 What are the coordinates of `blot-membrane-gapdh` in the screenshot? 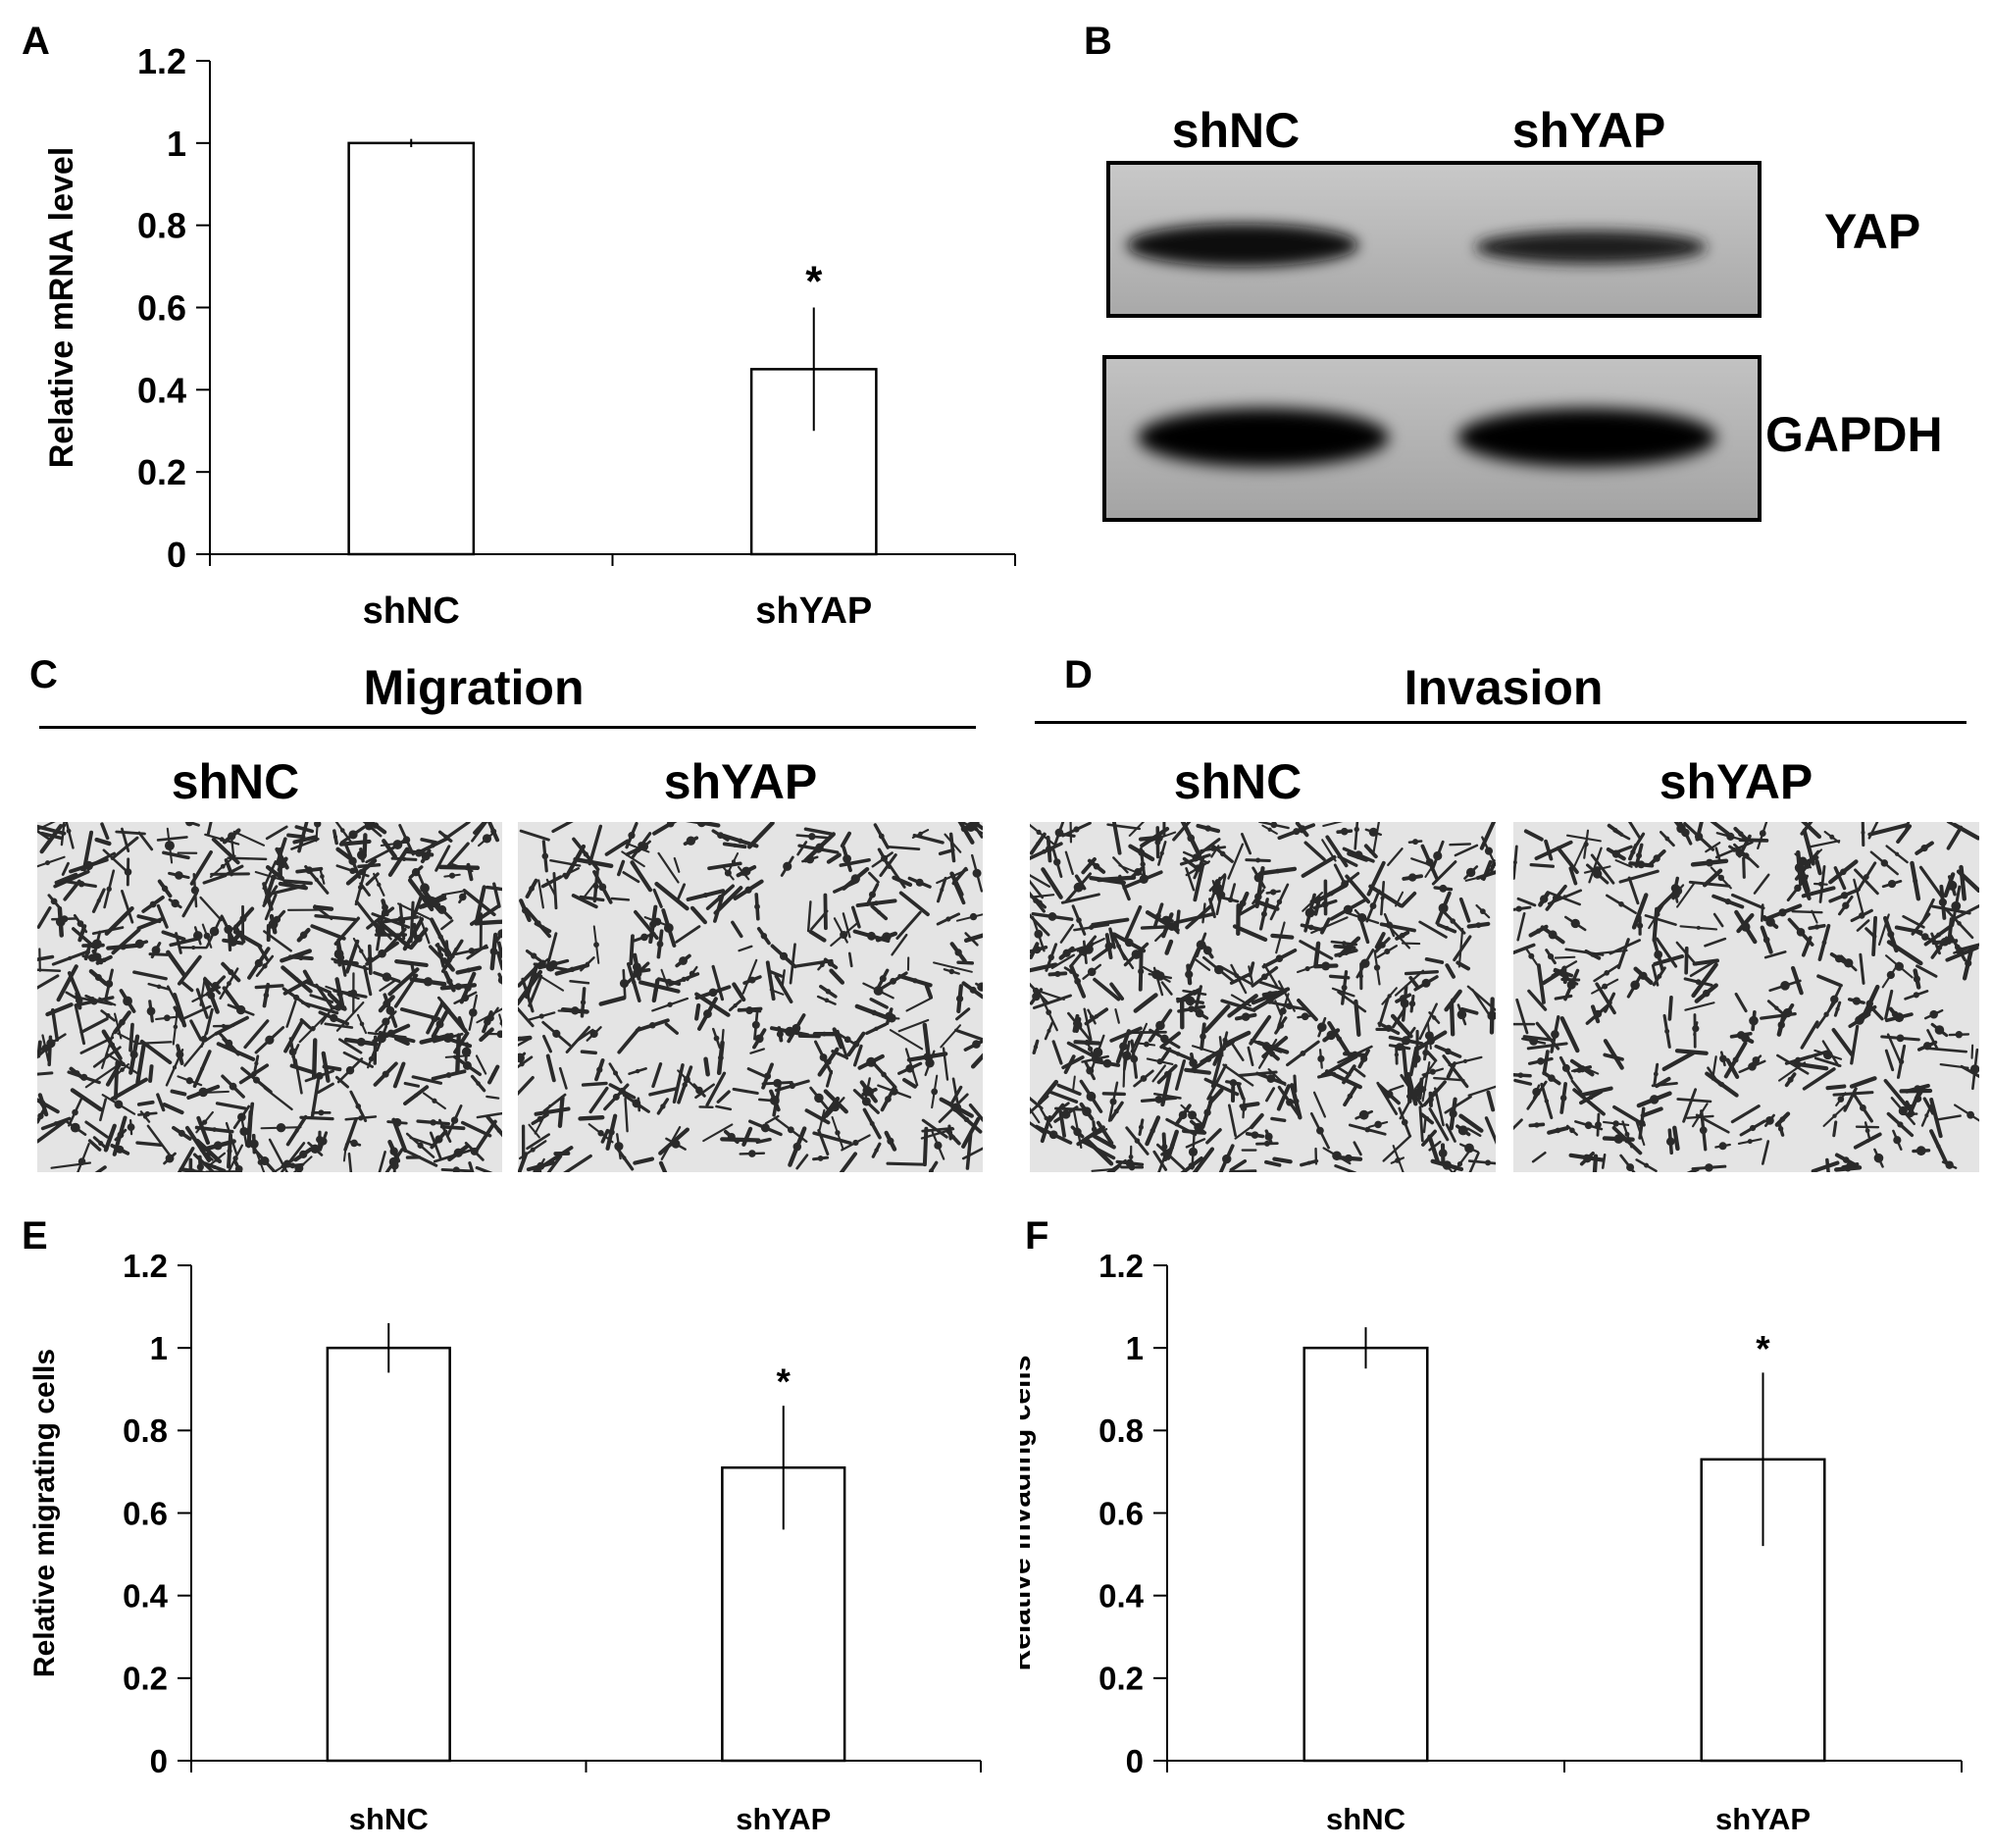 It's located at (1432, 438).